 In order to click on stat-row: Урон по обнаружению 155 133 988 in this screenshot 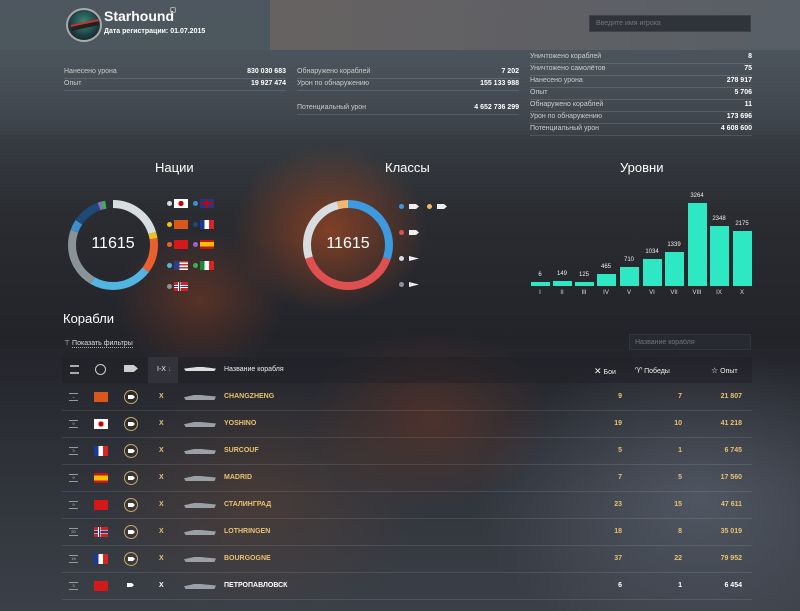, I will do `click(408, 85)`.